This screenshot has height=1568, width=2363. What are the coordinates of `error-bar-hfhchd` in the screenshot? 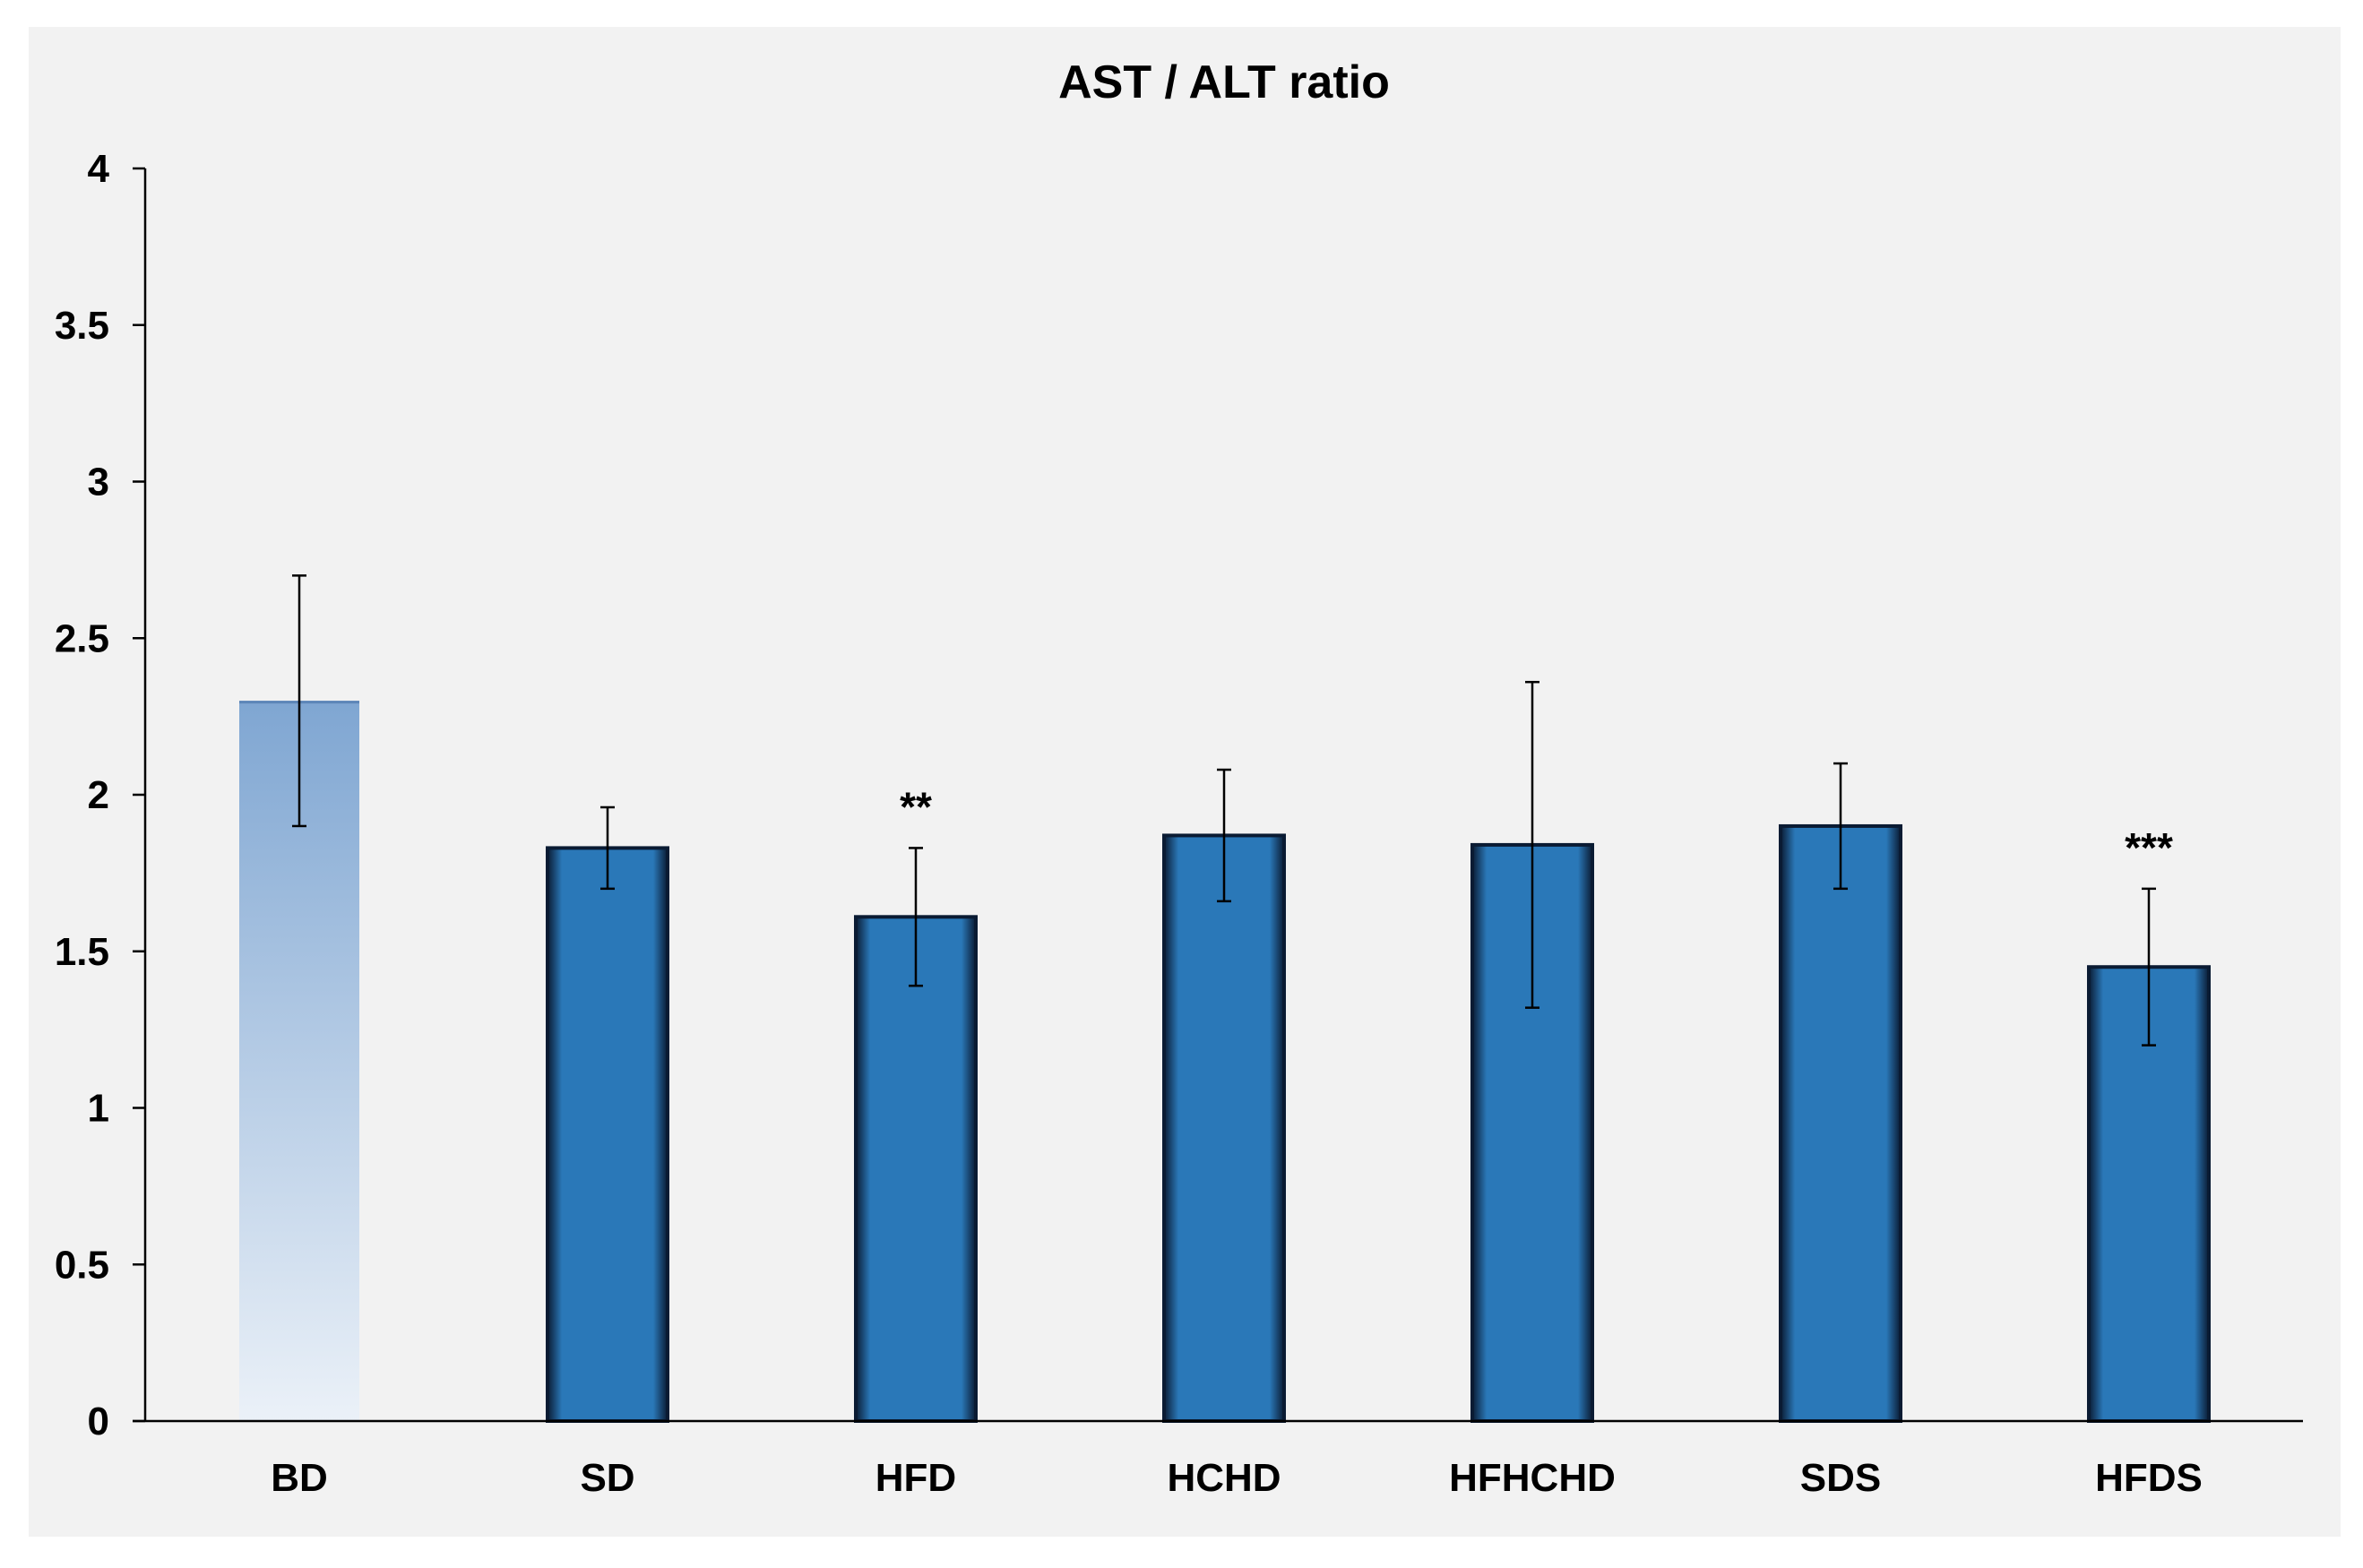 It's located at (1532, 844).